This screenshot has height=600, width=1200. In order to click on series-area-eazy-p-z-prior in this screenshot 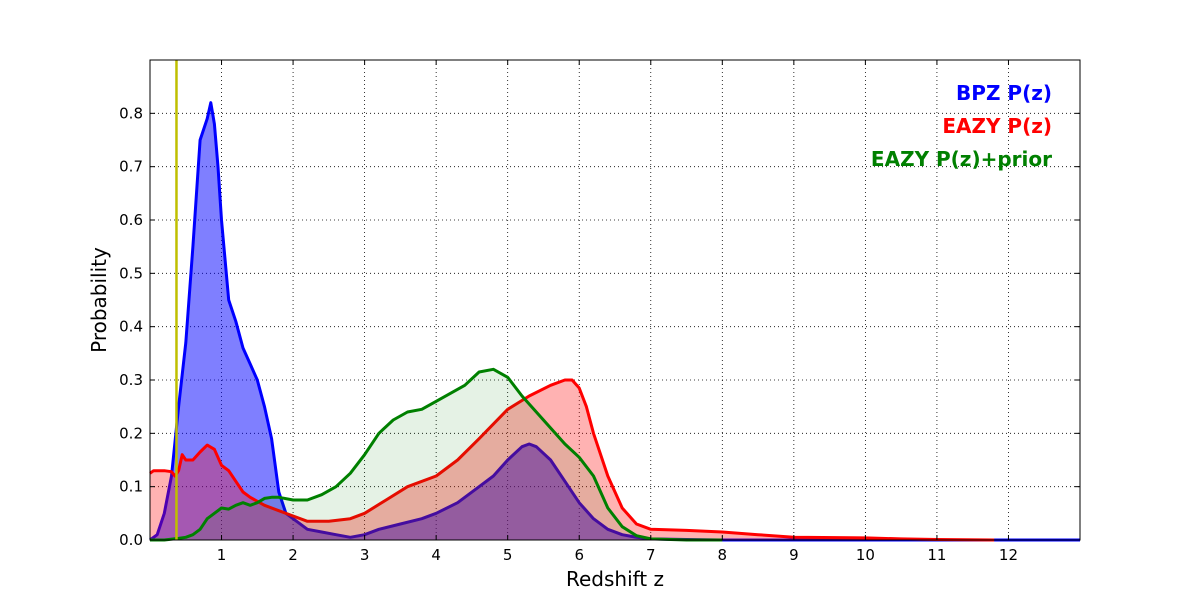, I will do `click(436, 454)`.